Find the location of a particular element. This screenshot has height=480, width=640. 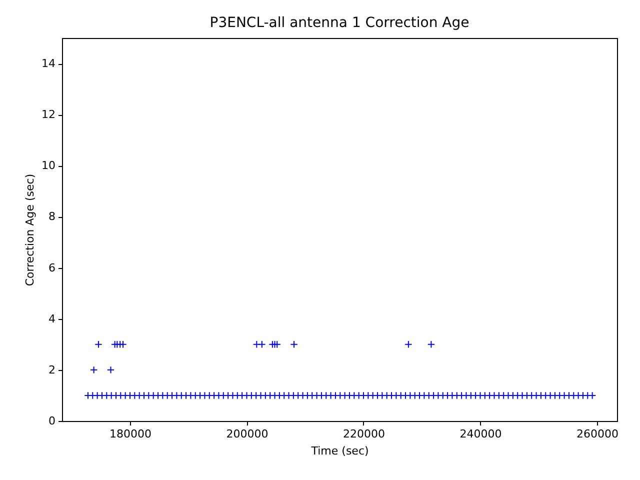

y-tick-label: 0 is located at coordinates (52, 421).